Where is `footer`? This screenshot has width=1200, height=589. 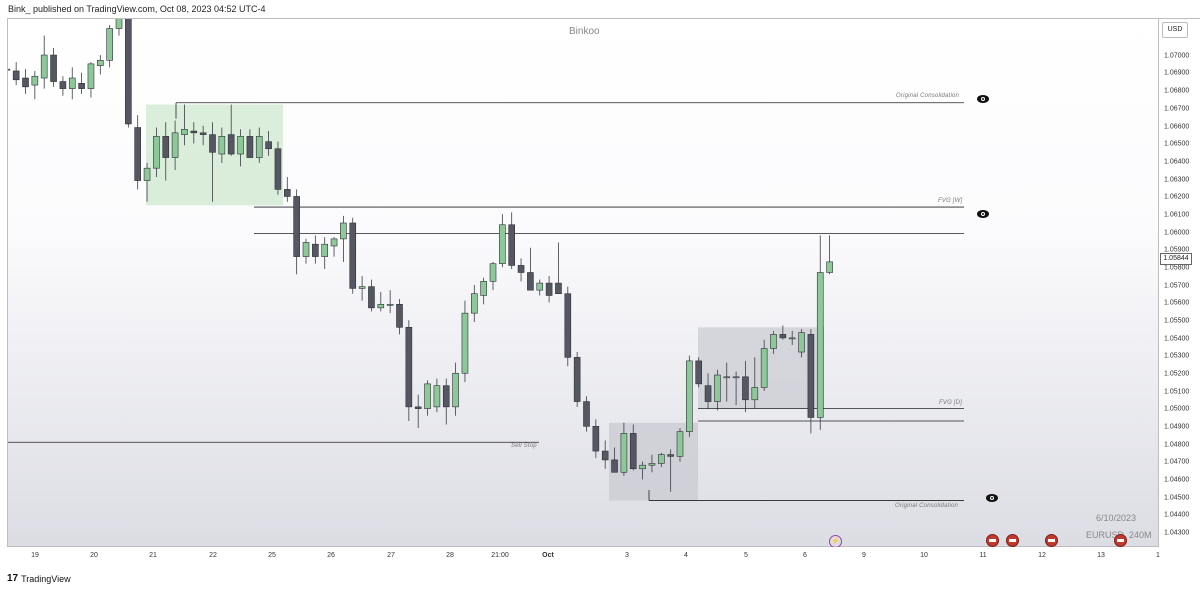 footer is located at coordinates (600, 578).